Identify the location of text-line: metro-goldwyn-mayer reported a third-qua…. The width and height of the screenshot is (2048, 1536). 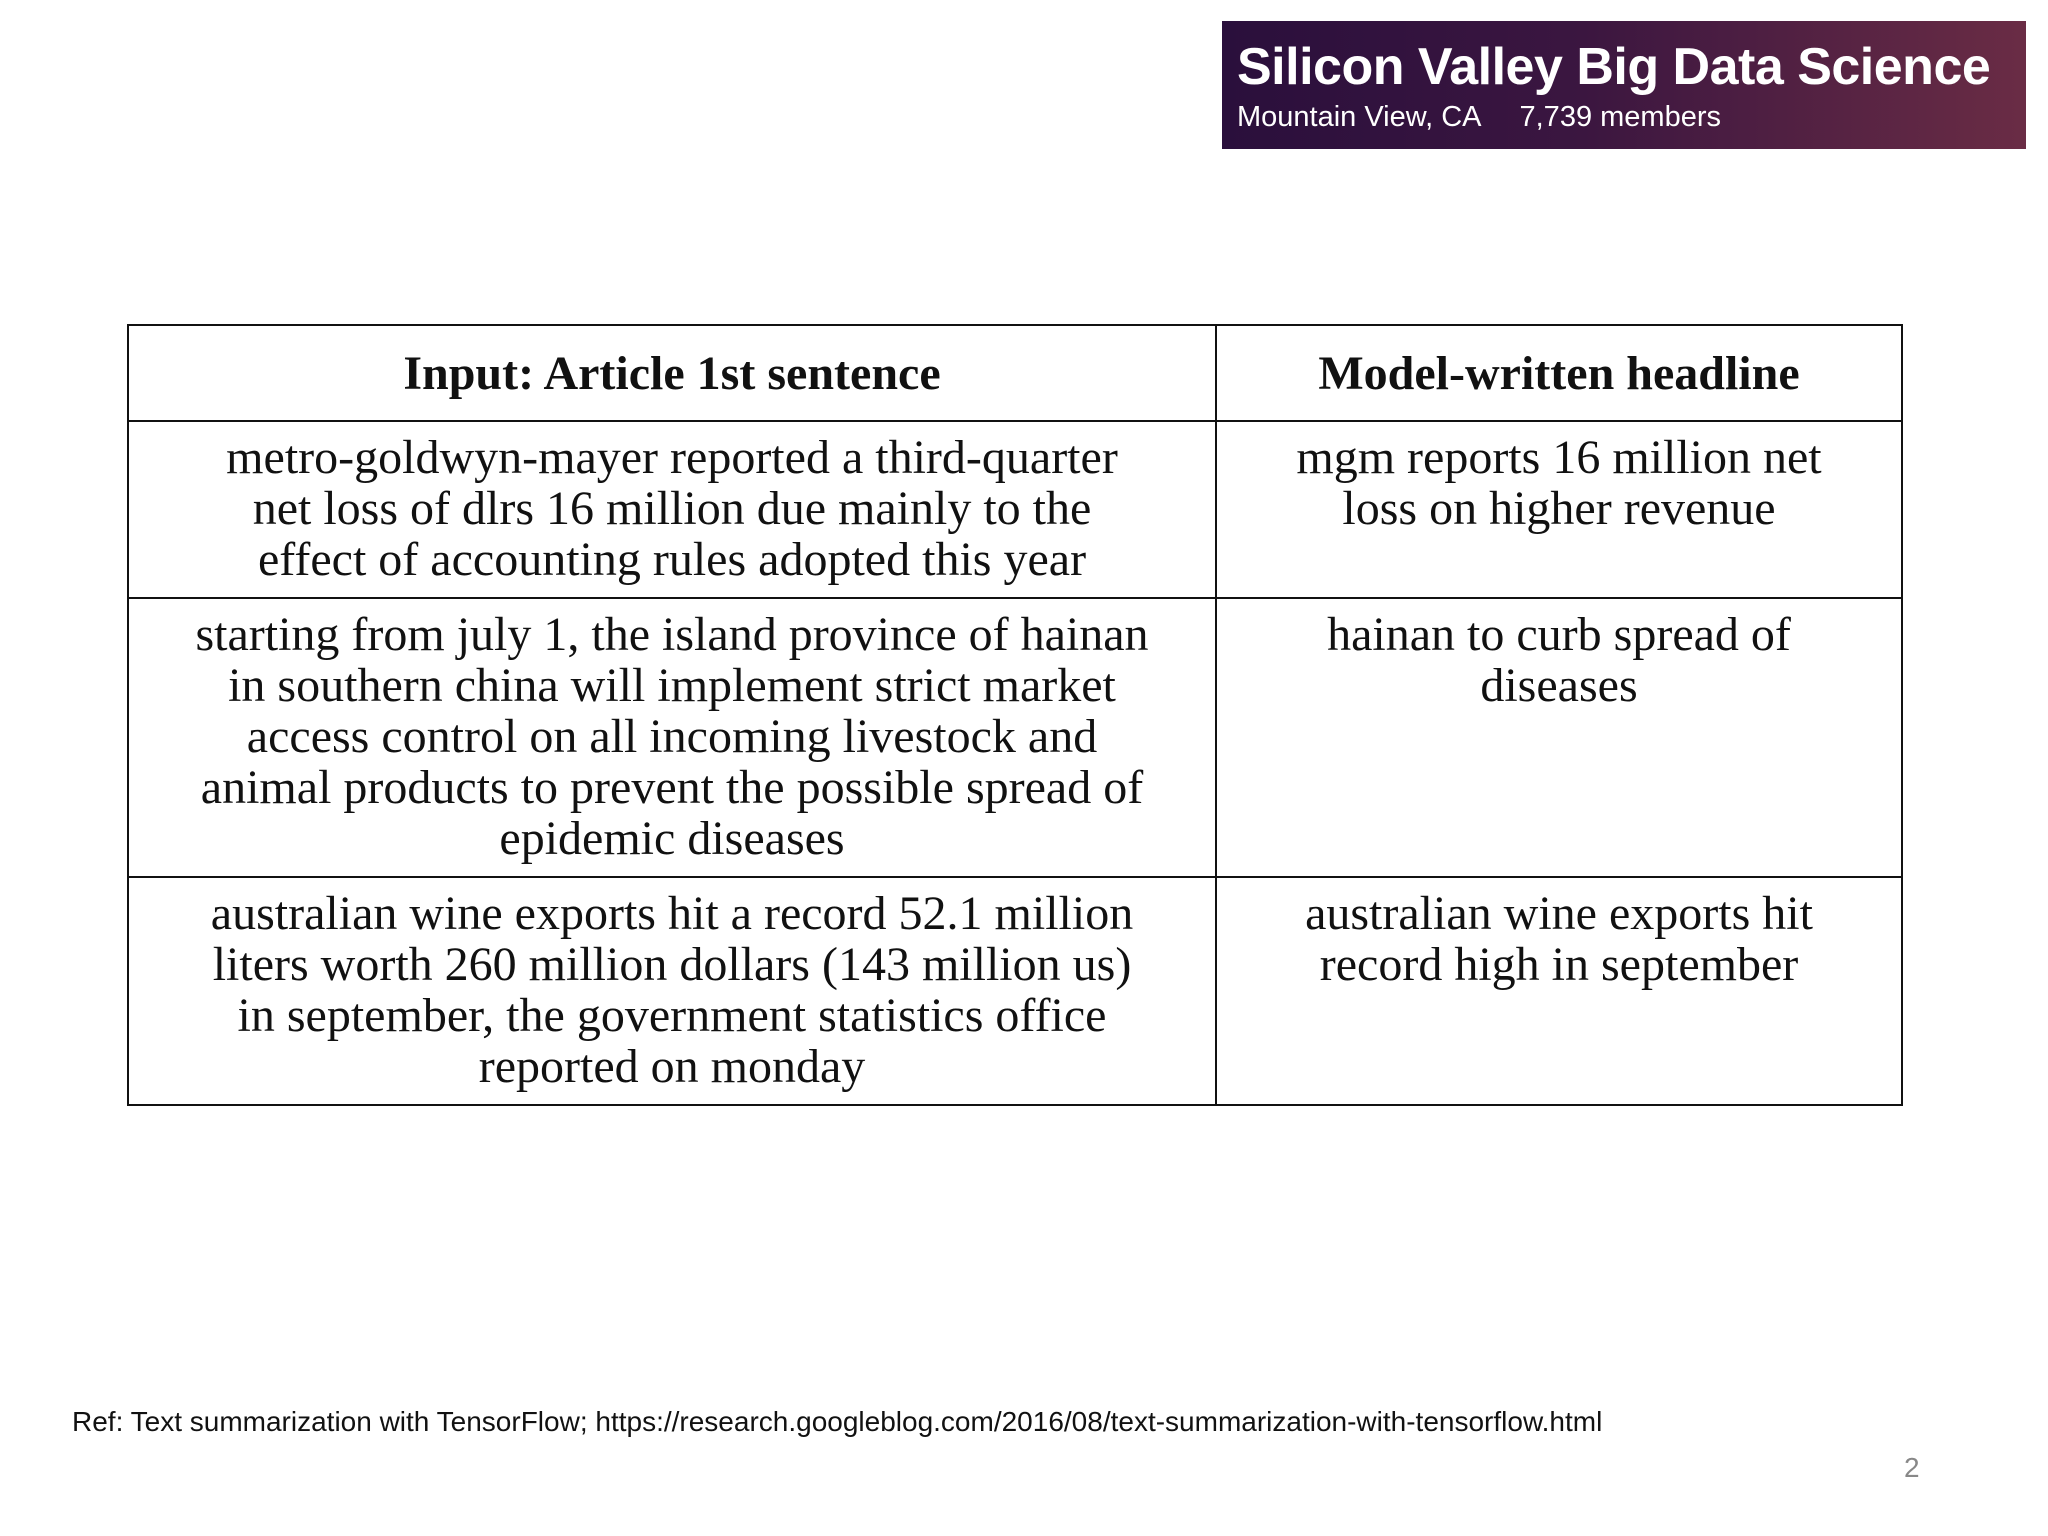
(672, 457).